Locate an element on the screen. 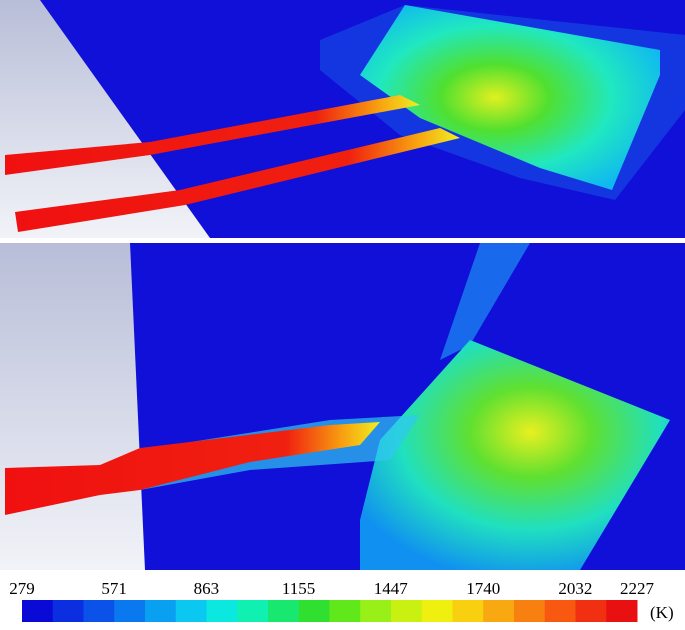  tick-label: 863 is located at coordinates (207, 588).